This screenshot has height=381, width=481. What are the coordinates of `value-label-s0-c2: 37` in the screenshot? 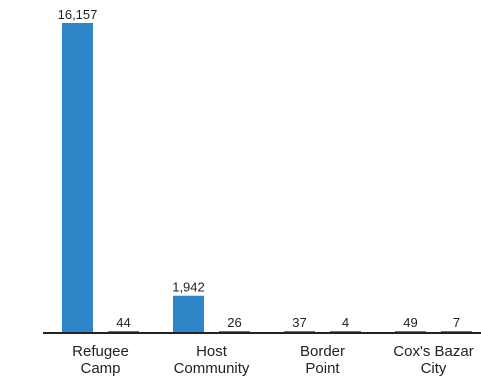 It's located at (299, 322).